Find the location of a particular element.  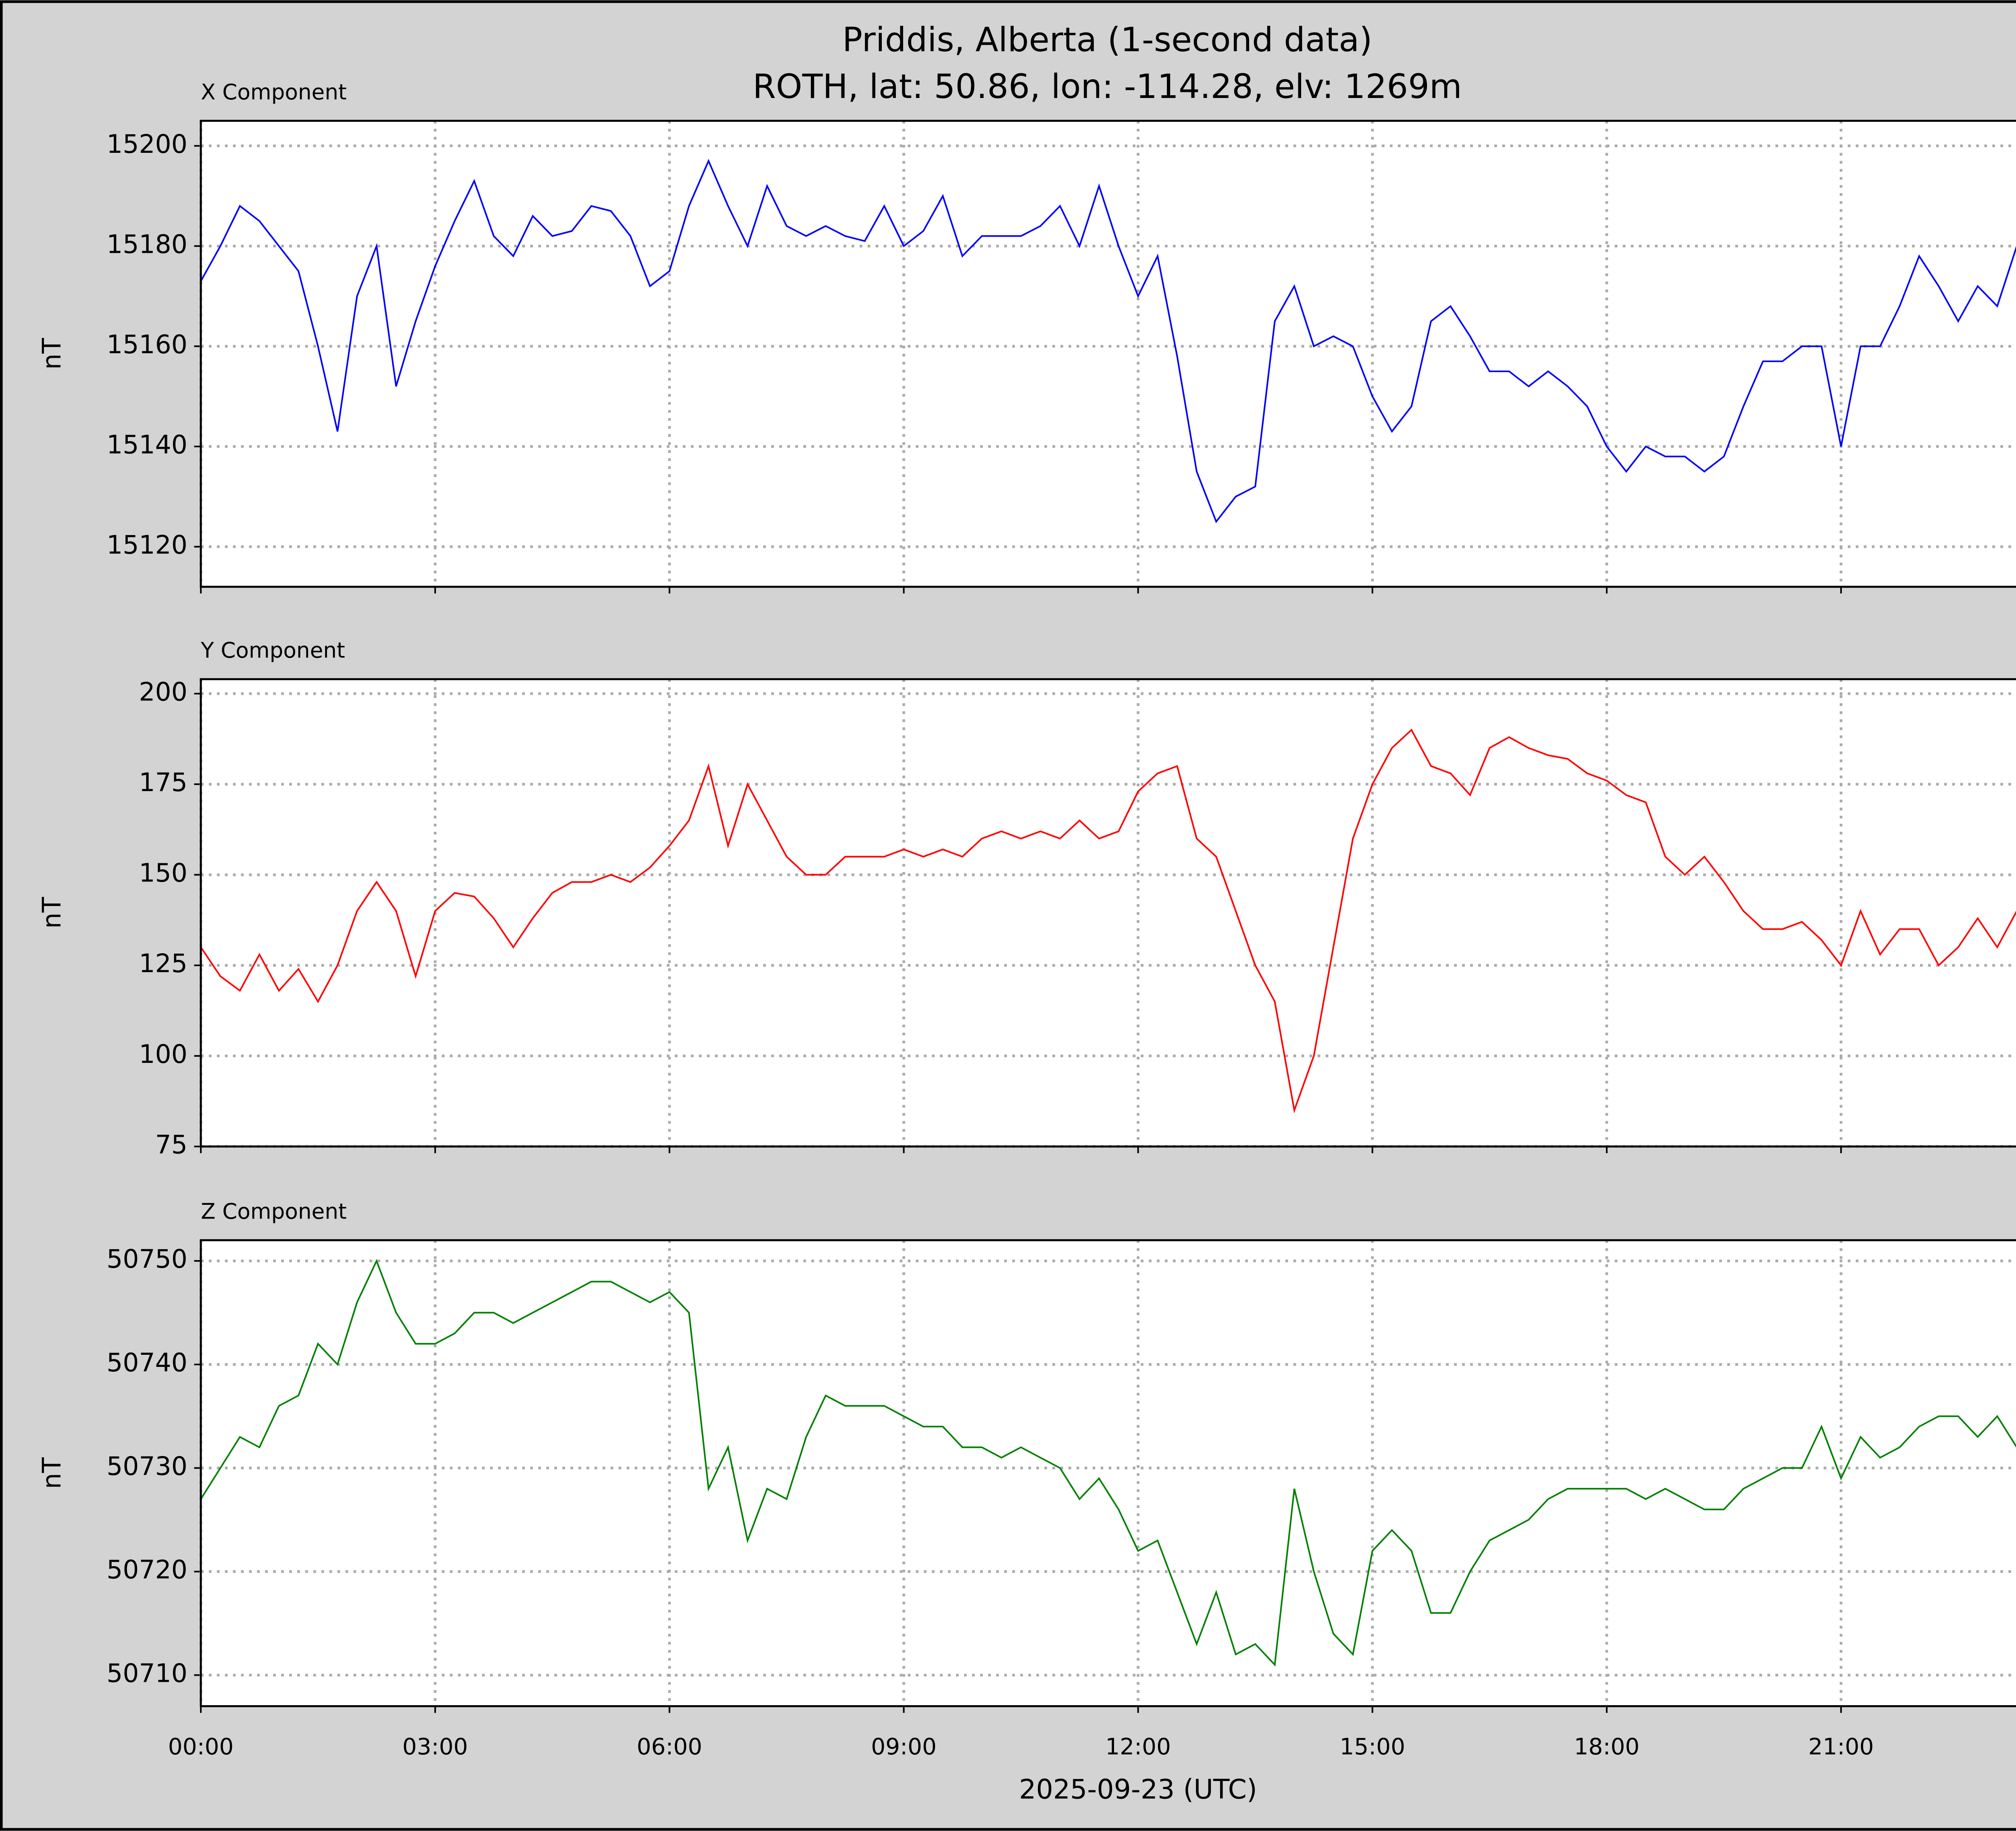

panel-title: X Component is located at coordinates (274, 91).